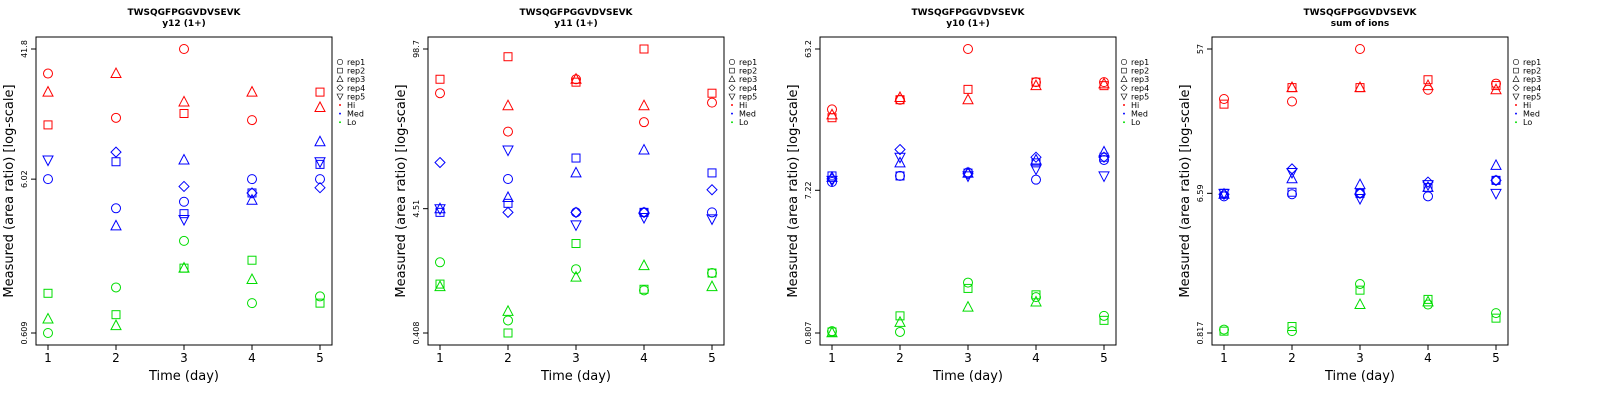  Describe the element at coordinates (416, 333) in the screenshot. I see `y-tick-label: 0.408` at that location.